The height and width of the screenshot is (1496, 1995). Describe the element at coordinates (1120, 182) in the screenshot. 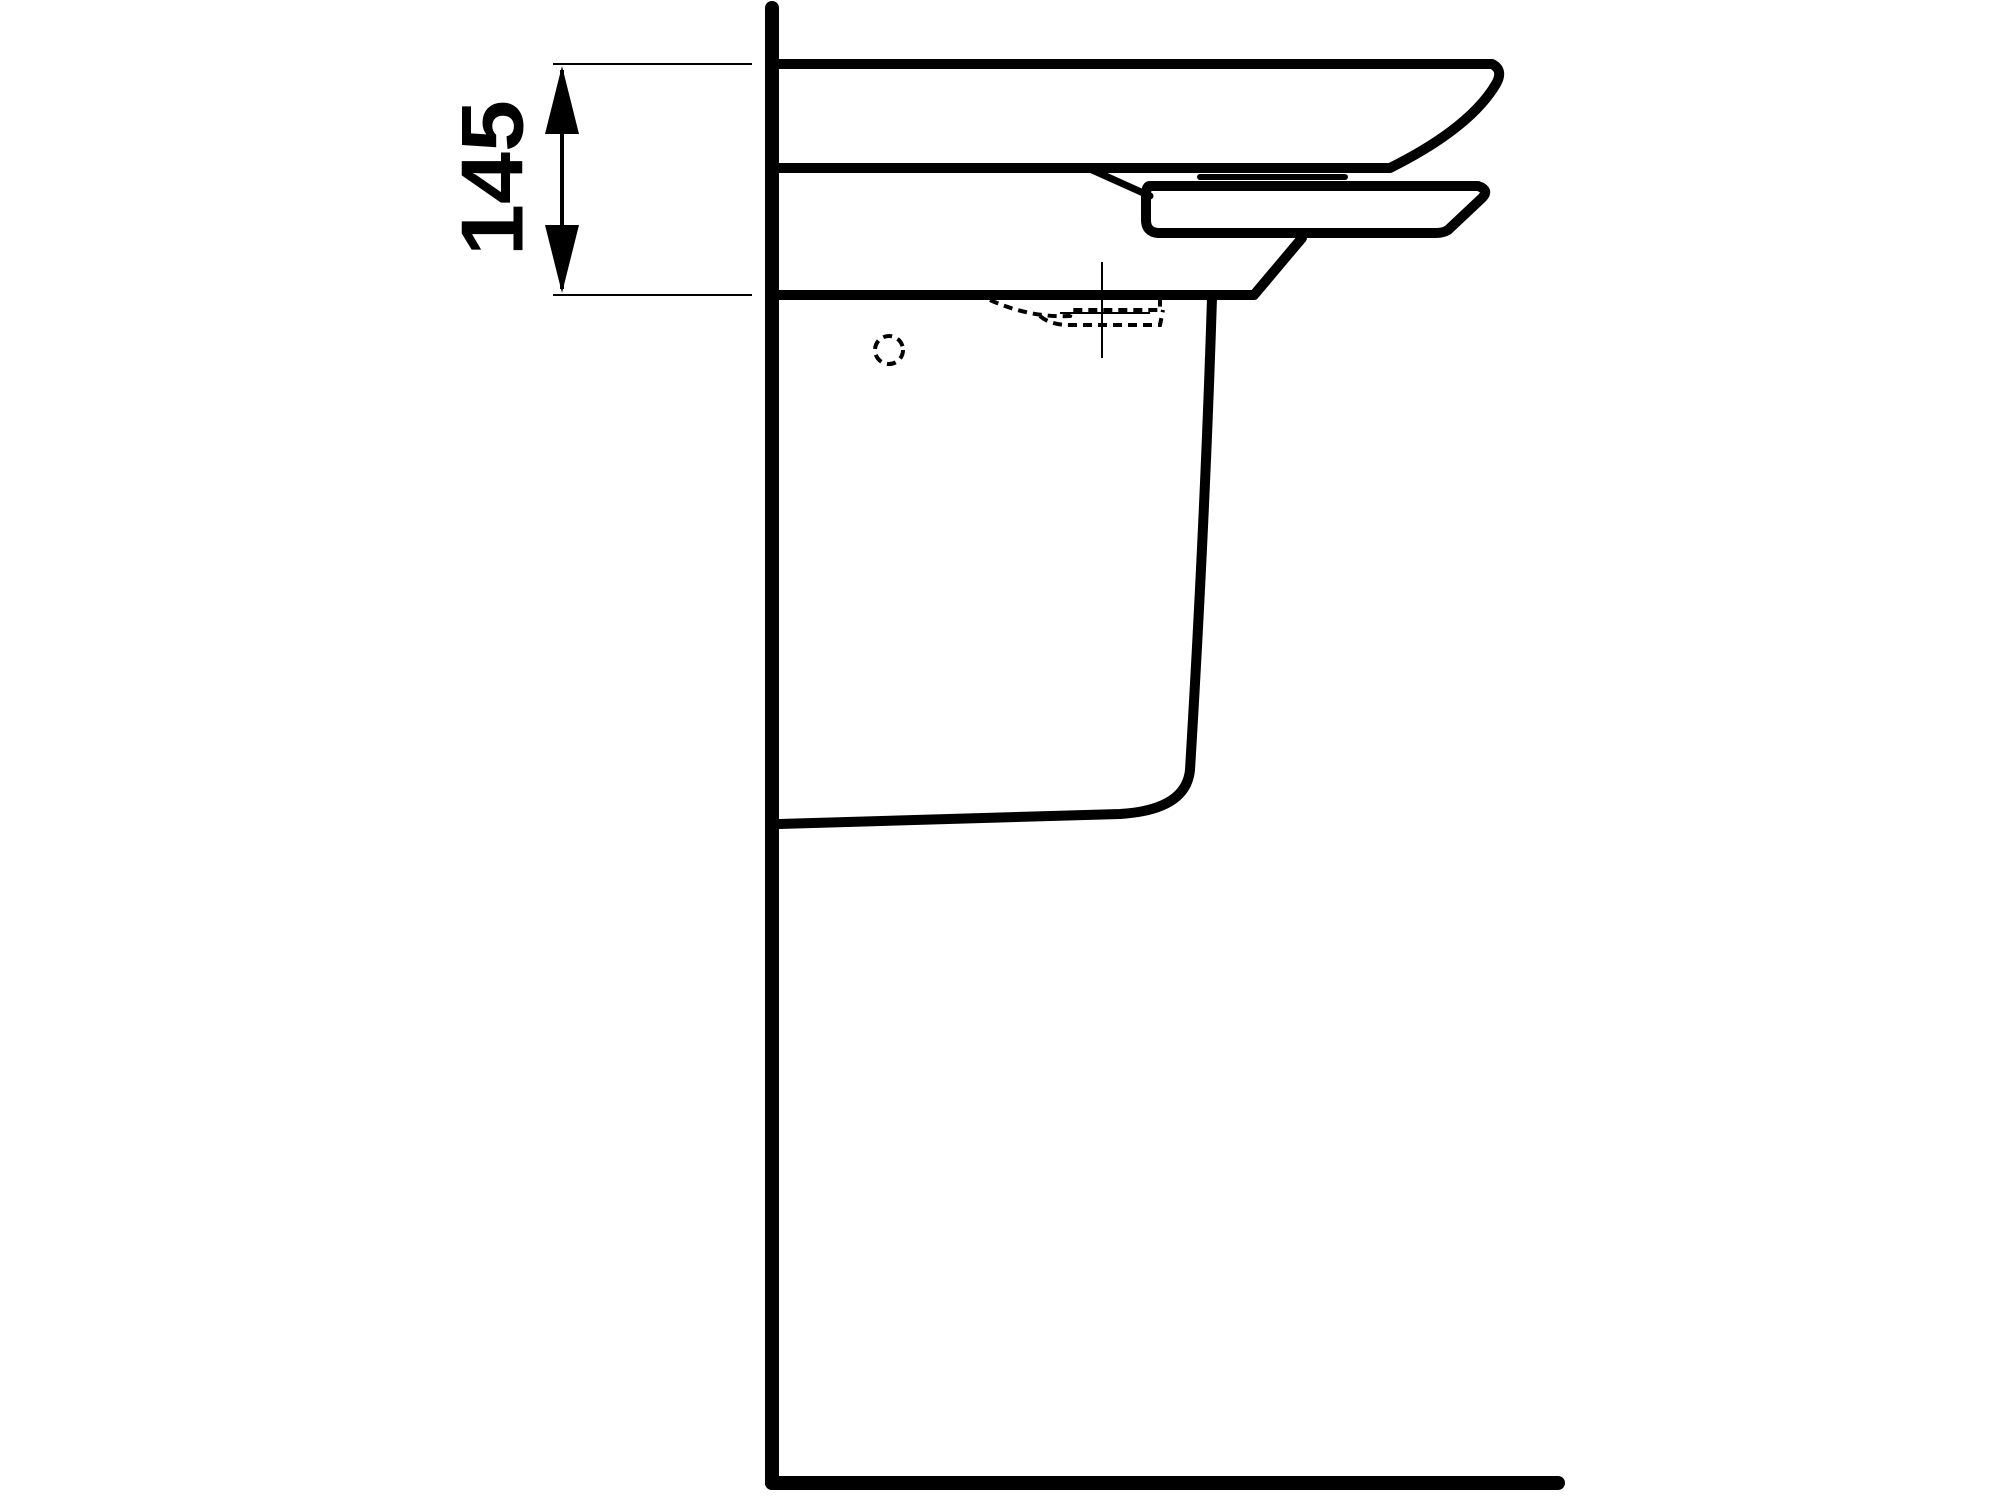

I see `rim-underside-slant` at that location.